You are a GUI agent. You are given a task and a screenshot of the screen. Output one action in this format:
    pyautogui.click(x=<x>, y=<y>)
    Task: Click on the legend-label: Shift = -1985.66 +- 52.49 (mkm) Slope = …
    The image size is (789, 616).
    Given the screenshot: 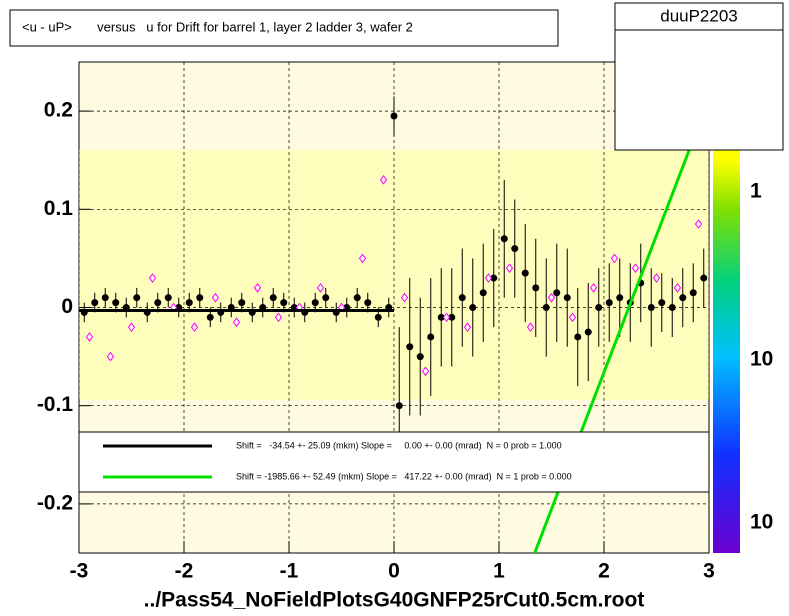 What is the action you would take?
    pyautogui.click(x=404, y=476)
    